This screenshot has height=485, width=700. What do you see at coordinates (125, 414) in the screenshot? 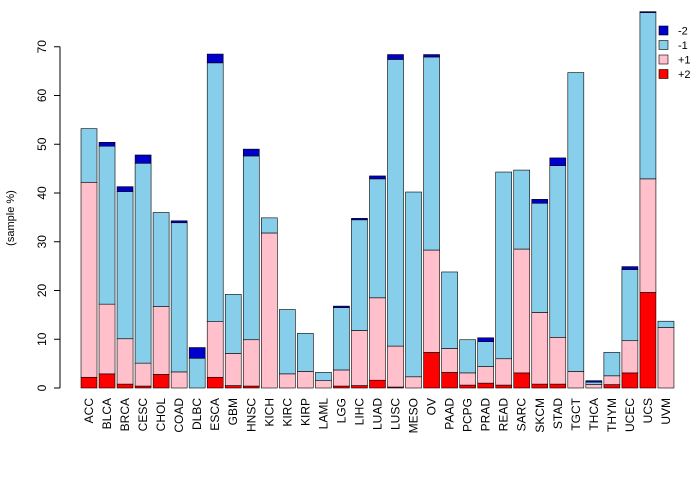
I see `x-tick-label: BRCA` at bounding box center [125, 414].